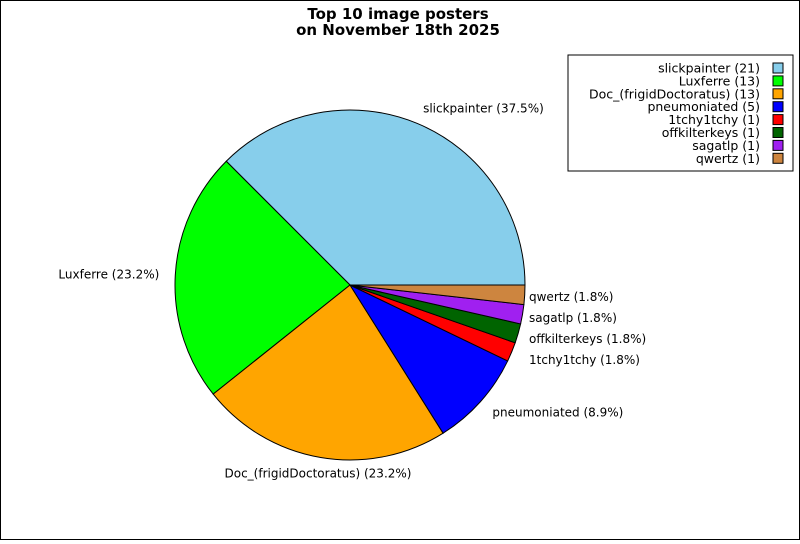 This screenshot has width=800, height=544. What do you see at coordinates (719, 80) in the screenshot?
I see `legend-label: Luxferre (13)` at bounding box center [719, 80].